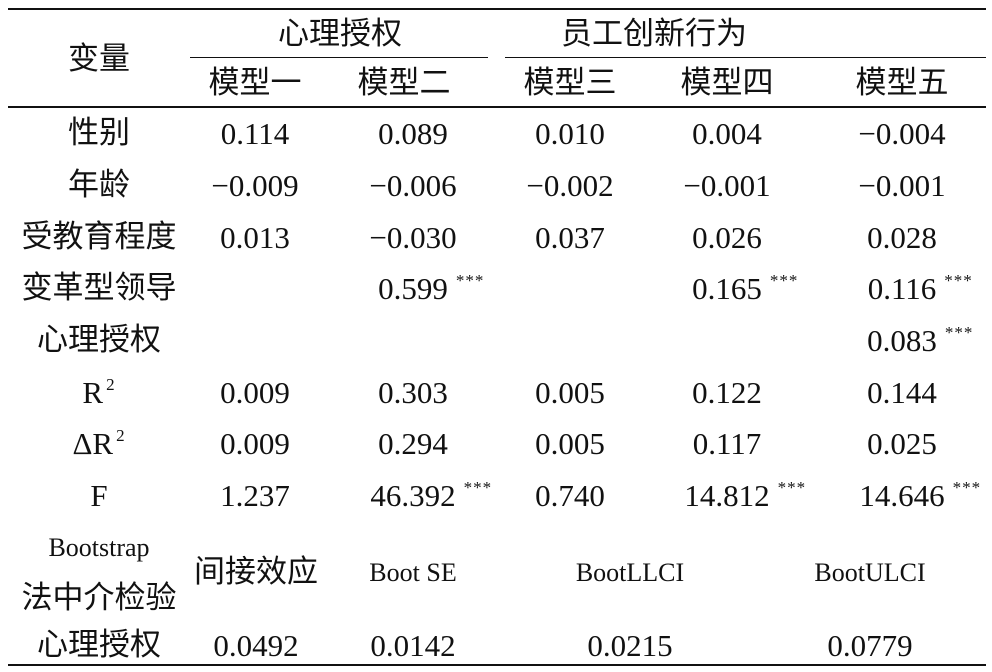 The image size is (992, 672). What do you see at coordinates (570, 83) in the screenshot?
I see `model-3-header: 模型三` at bounding box center [570, 83].